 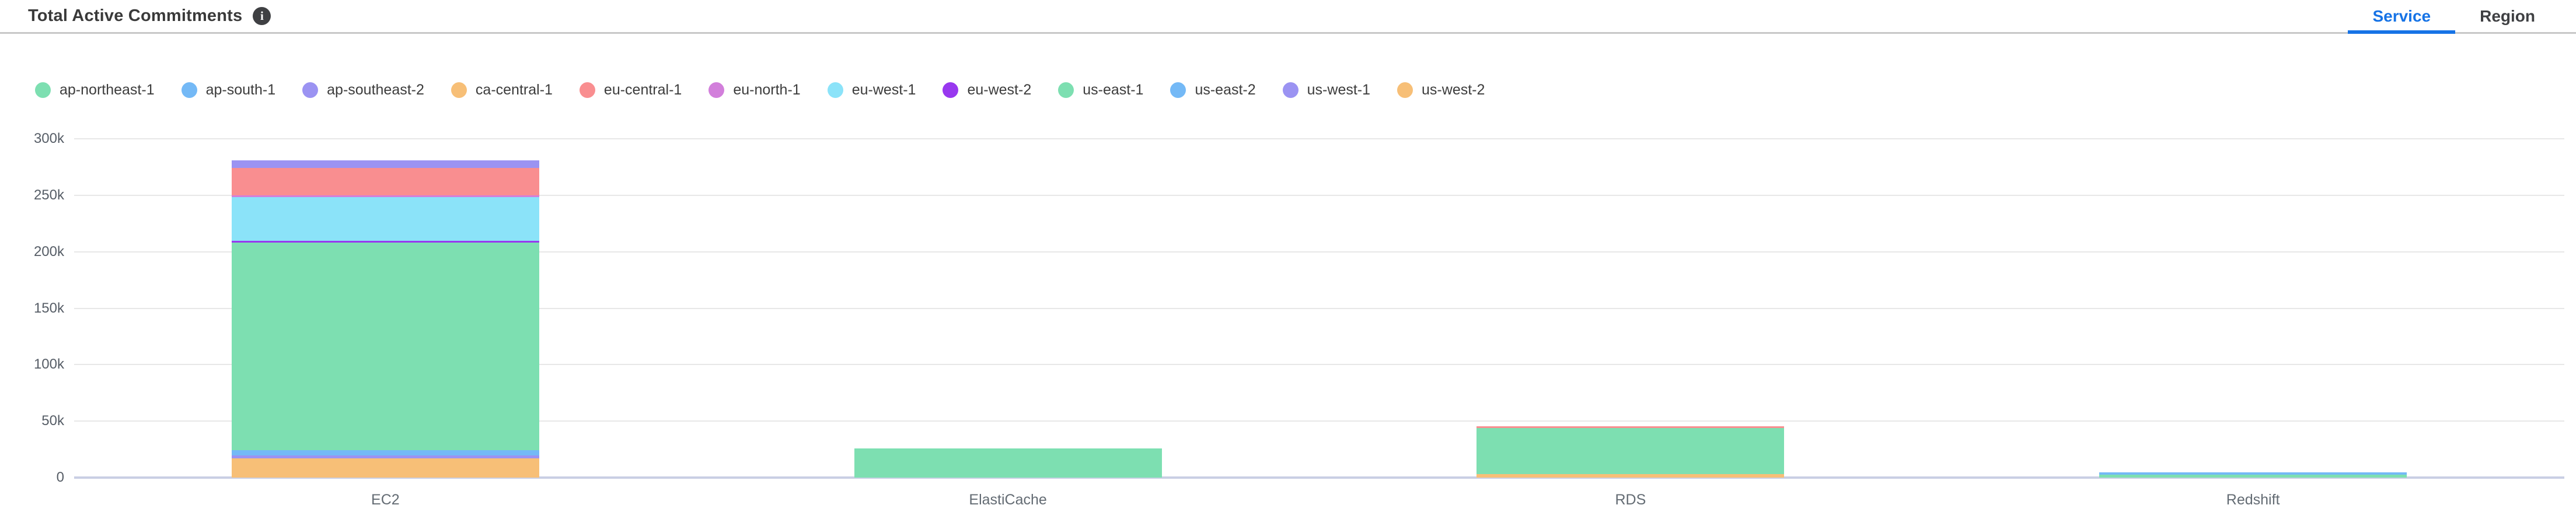 I want to click on y-tick-label: 100k, so click(x=48, y=364).